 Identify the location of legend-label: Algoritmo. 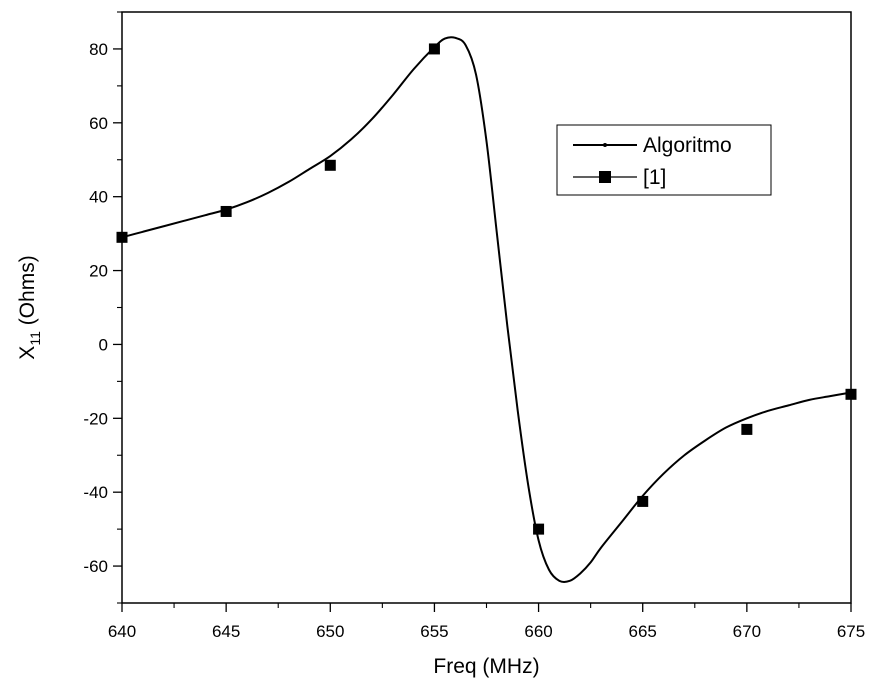
(687, 145).